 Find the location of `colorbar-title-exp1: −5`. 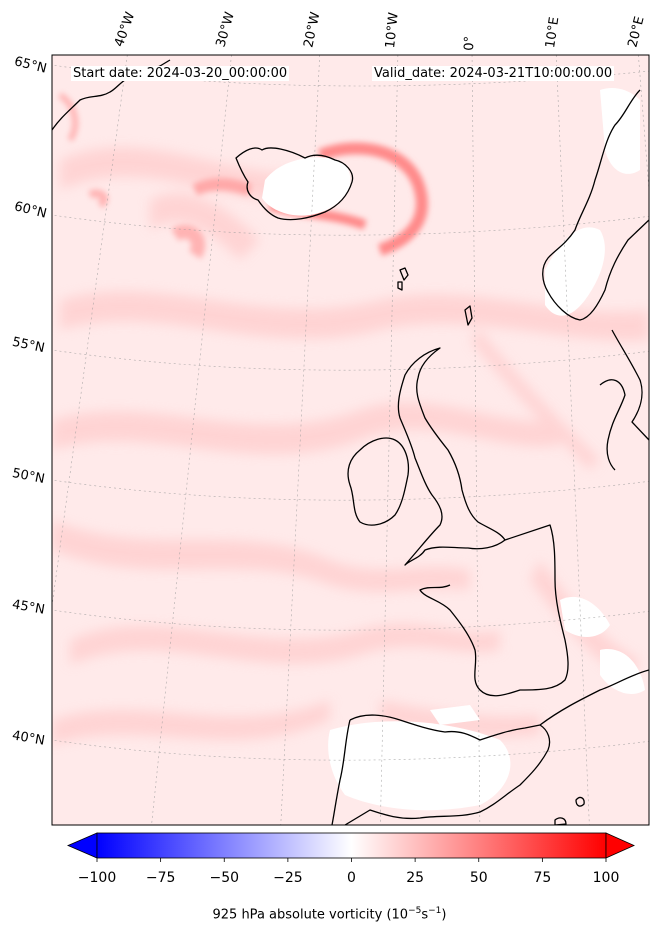

colorbar-title-exp1: −5 is located at coordinates (415, 911).